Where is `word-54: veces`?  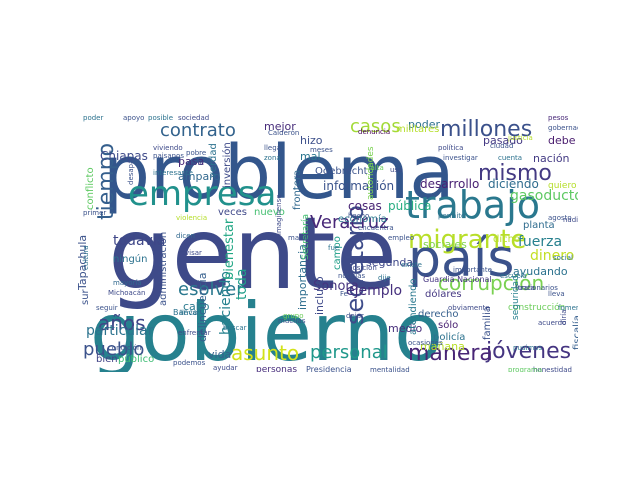 word-54: veces is located at coordinates (232, 212).